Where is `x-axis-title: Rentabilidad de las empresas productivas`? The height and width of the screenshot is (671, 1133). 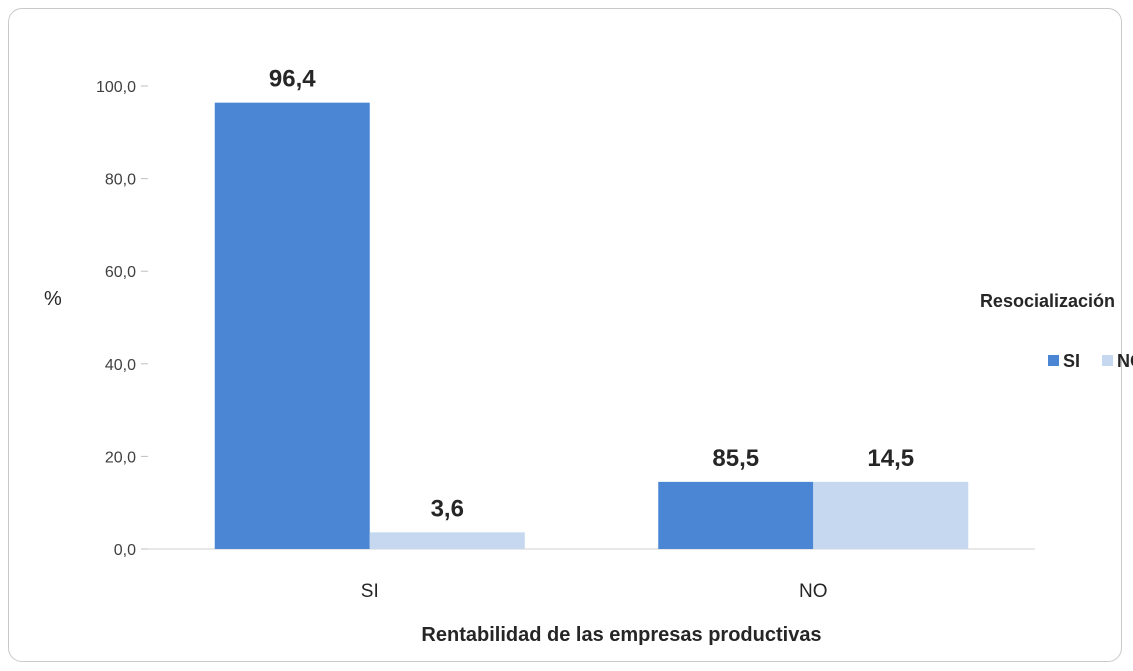
x-axis-title: Rentabilidad de las empresas productivas is located at coordinates (621, 635).